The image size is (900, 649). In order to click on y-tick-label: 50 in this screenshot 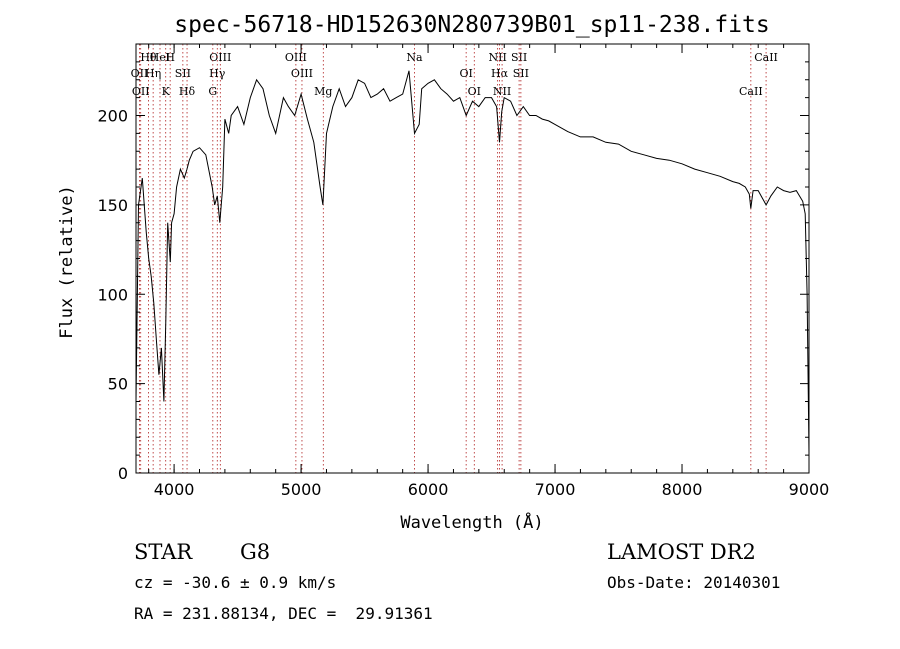, I will do `click(118, 384)`.